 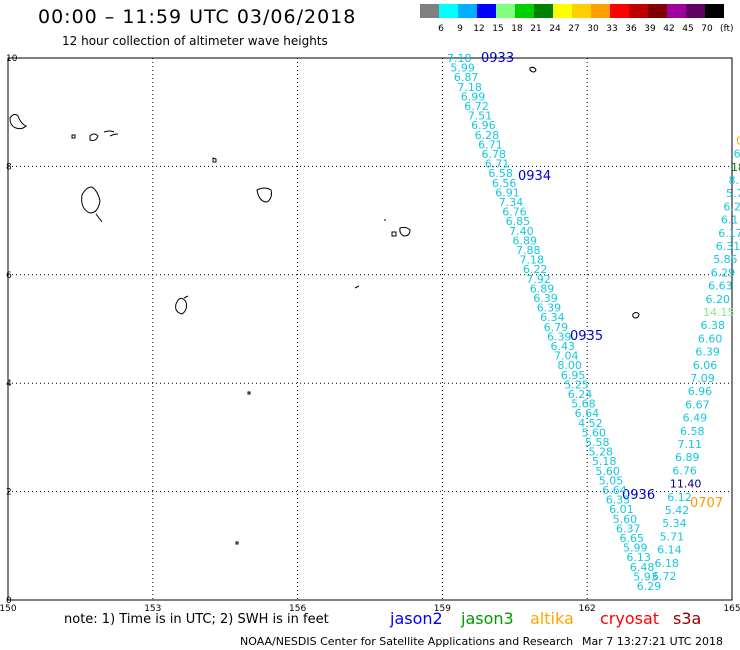 What do you see at coordinates (705, 365) in the screenshot?
I see `wave-height-label: 6.06` at bounding box center [705, 365].